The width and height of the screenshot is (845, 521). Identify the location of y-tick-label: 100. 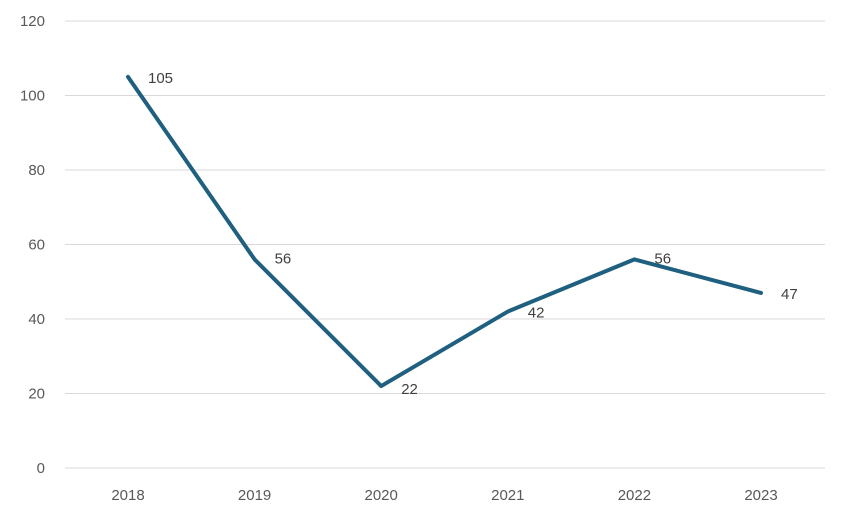
(32, 96).